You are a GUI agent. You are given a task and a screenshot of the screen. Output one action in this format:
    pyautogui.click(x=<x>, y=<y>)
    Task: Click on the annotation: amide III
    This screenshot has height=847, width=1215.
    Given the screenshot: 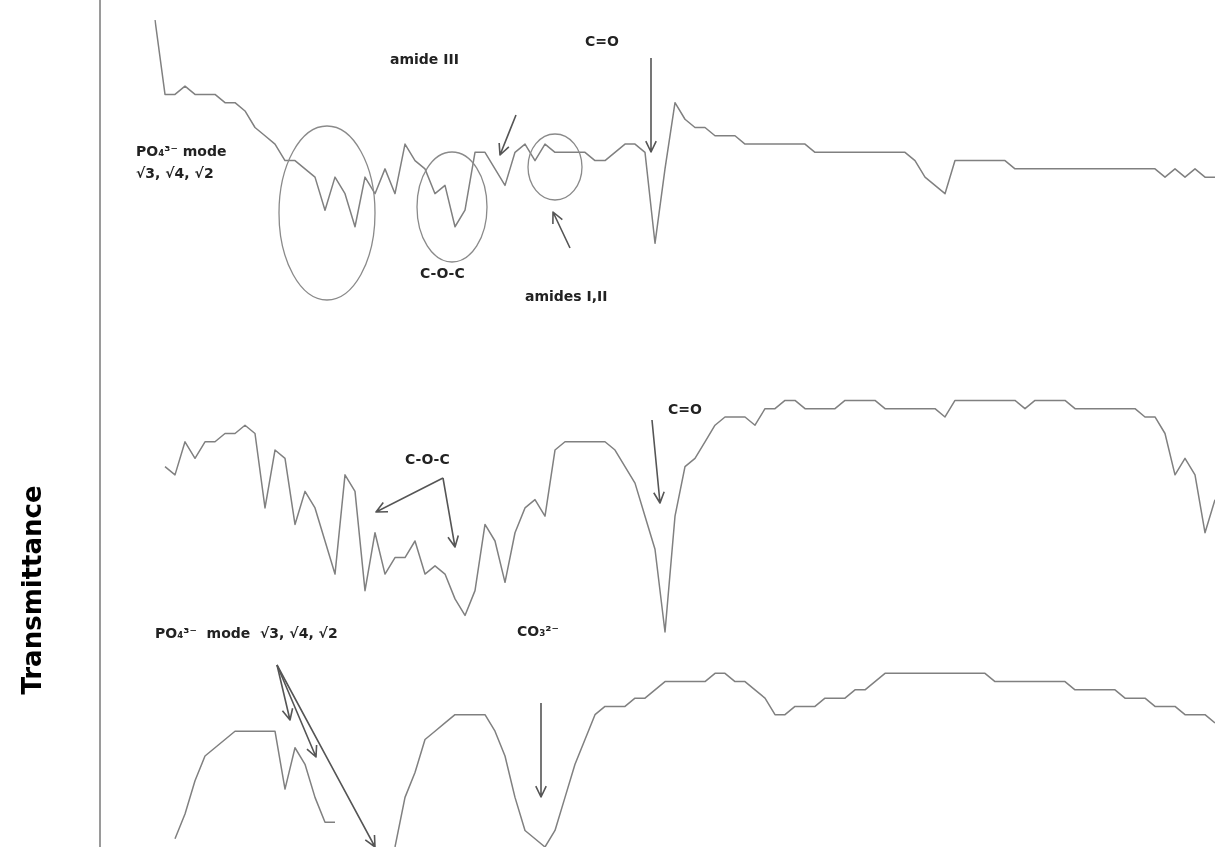 What is the action you would take?
    pyautogui.click(x=424, y=59)
    